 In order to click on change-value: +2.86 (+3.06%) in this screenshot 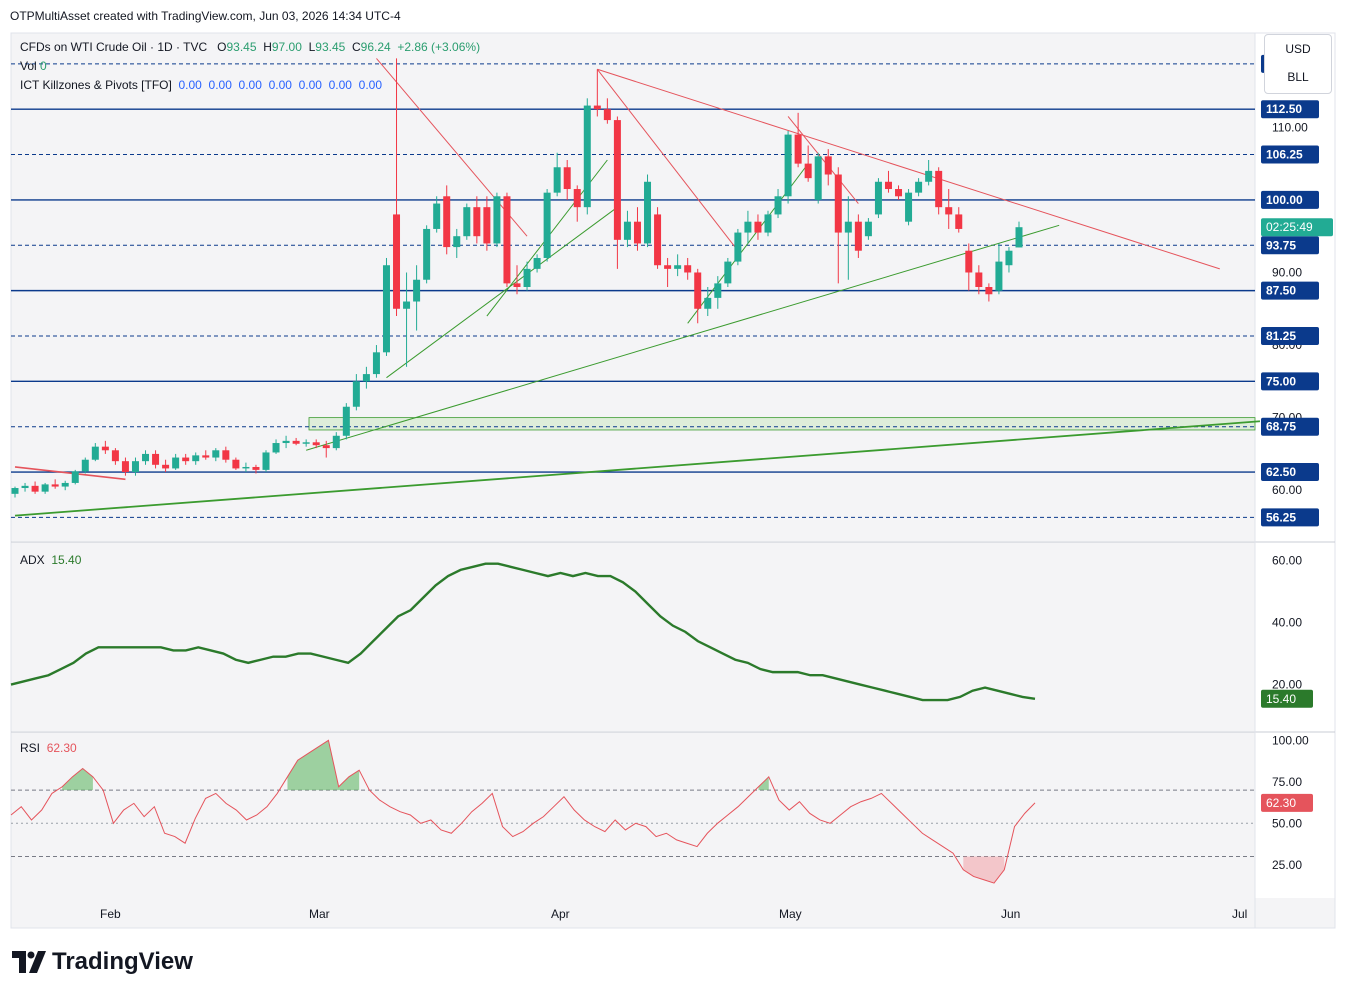, I will do `click(439, 47)`.